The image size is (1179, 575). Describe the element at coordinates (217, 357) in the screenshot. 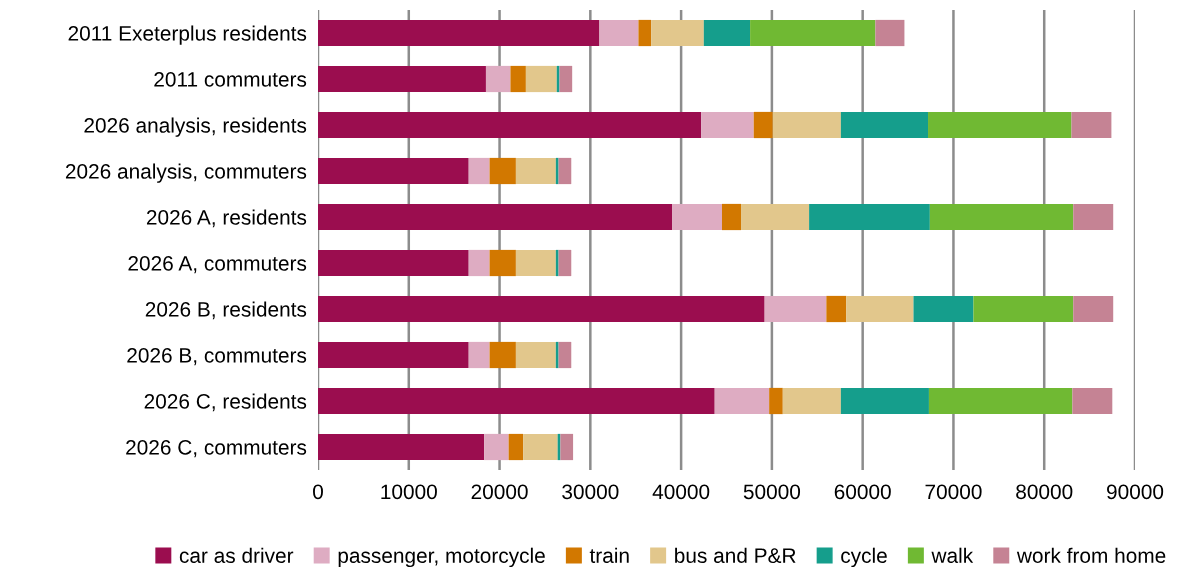

I see `y-tick-label: 2026 B, commuters` at that location.